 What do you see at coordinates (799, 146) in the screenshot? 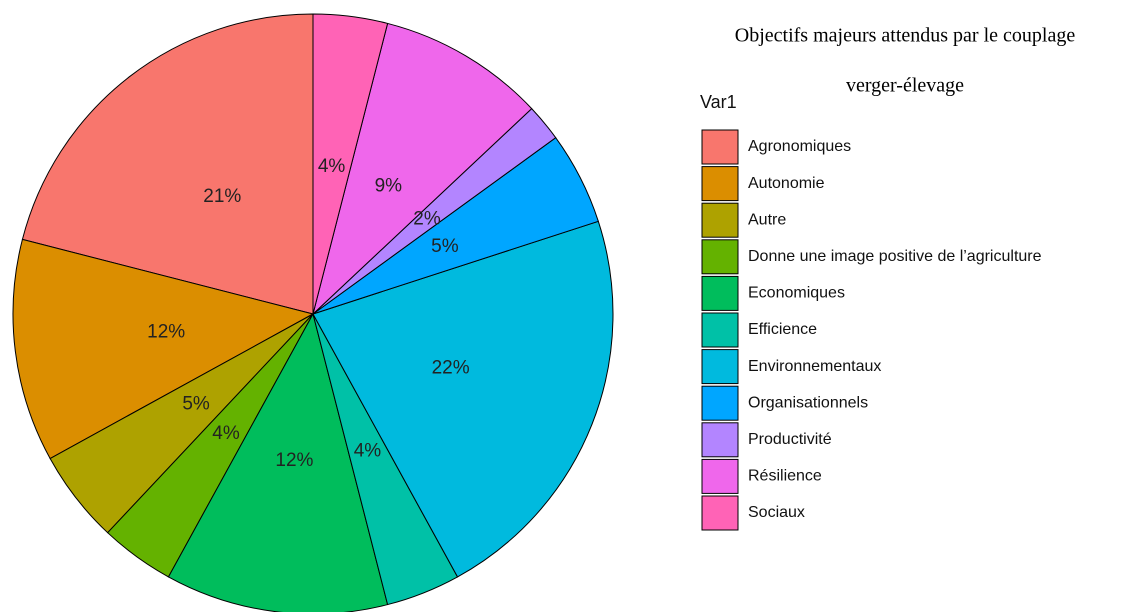
I see `legend-label: Agronomiques` at bounding box center [799, 146].